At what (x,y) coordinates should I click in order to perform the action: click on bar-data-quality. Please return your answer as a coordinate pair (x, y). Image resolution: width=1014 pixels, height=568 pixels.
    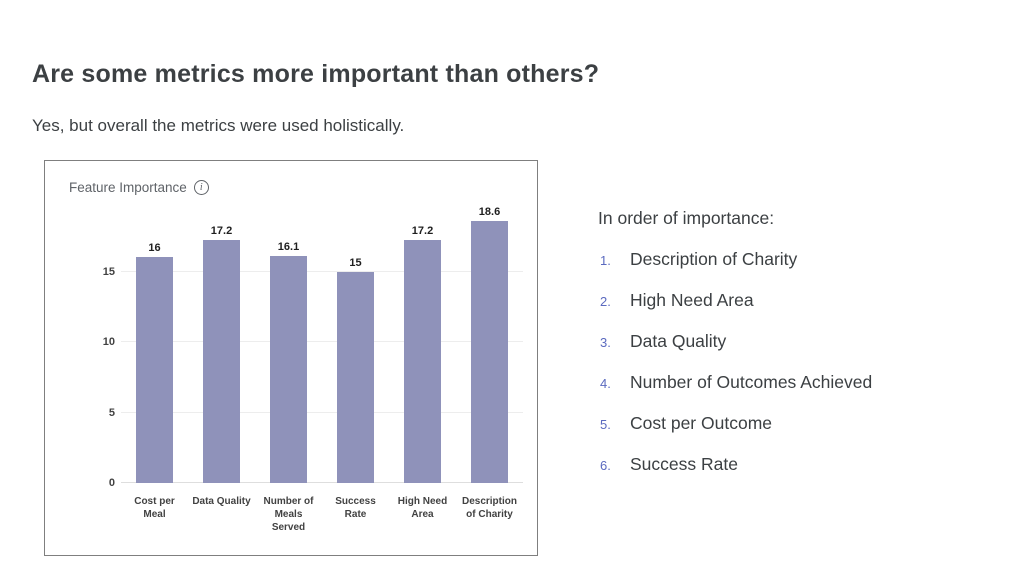
    Looking at the image, I should click on (221, 361).